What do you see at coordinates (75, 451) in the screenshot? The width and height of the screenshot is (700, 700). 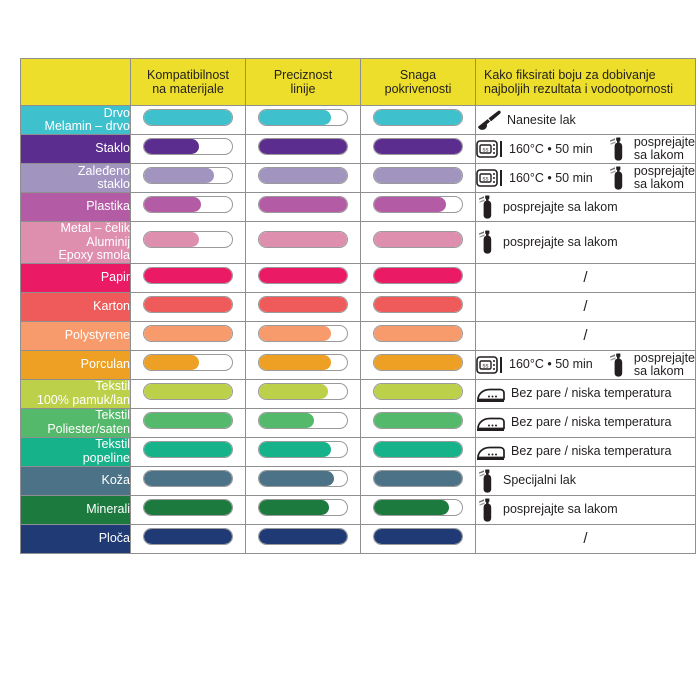 I see `material-label-tekstil-popeline: Tekstil popeline` at bounding box center [75, 451].